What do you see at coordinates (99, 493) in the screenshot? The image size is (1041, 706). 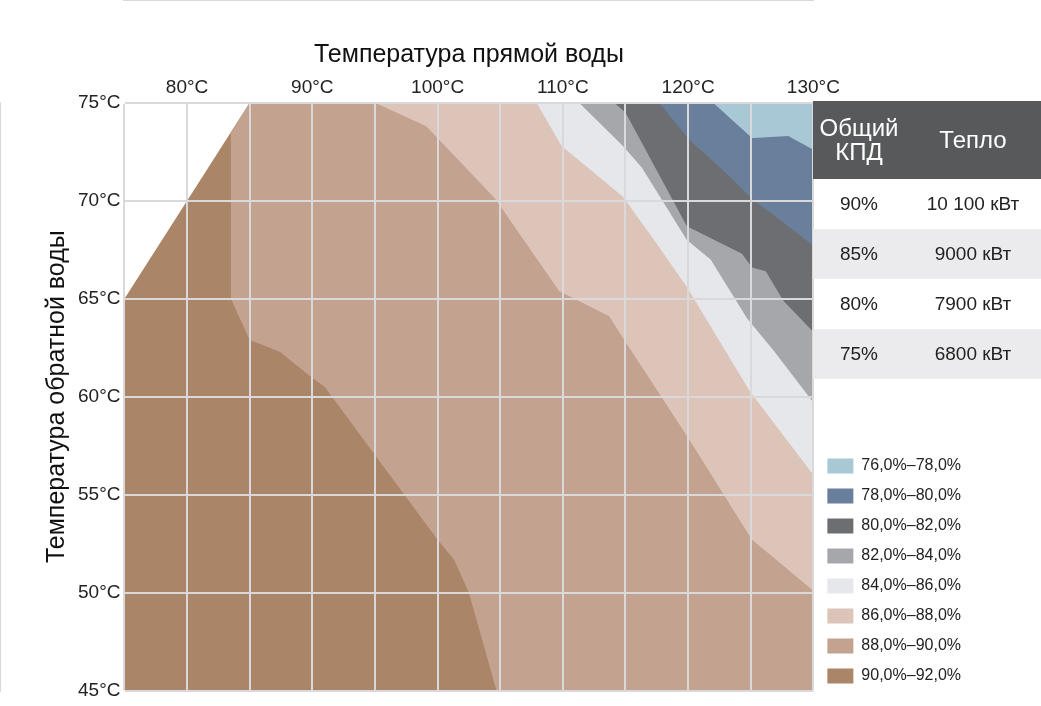 I see `y-tick-label: 55°C` at bounding box center [99, 493].